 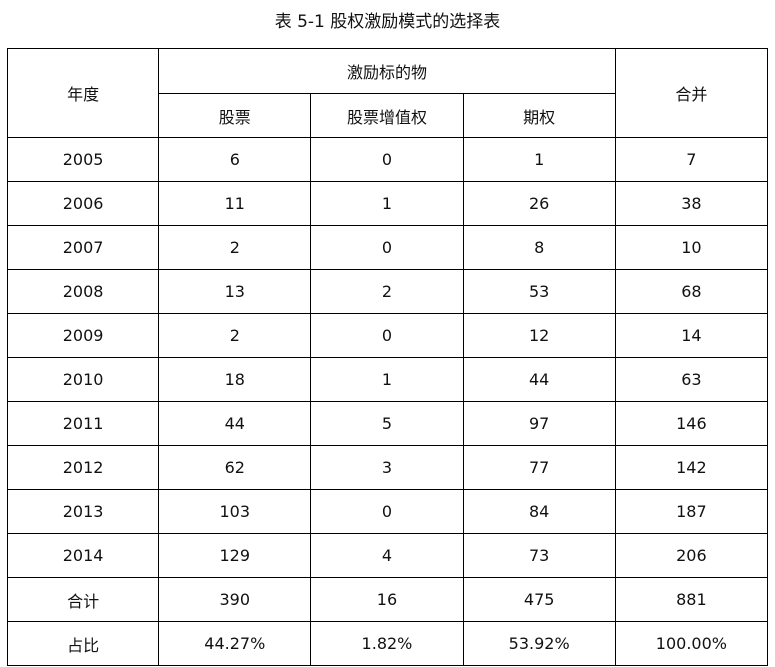 What do you see at coordinates (83, 423) in the screenshot?
I see `cell-year: 2011` at bounding box center [83, 423].